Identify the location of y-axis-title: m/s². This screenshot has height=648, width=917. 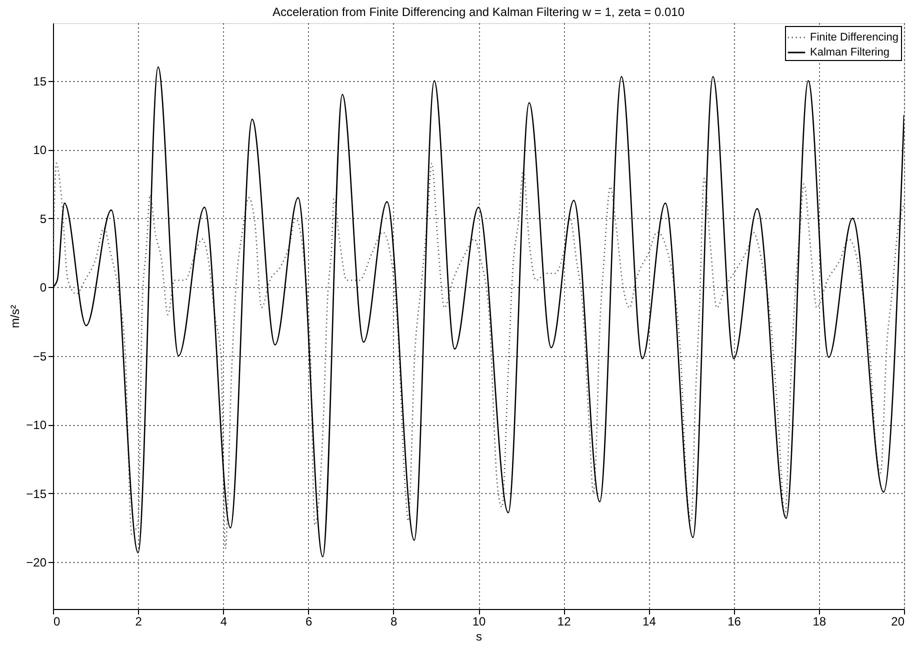
(15, 316).